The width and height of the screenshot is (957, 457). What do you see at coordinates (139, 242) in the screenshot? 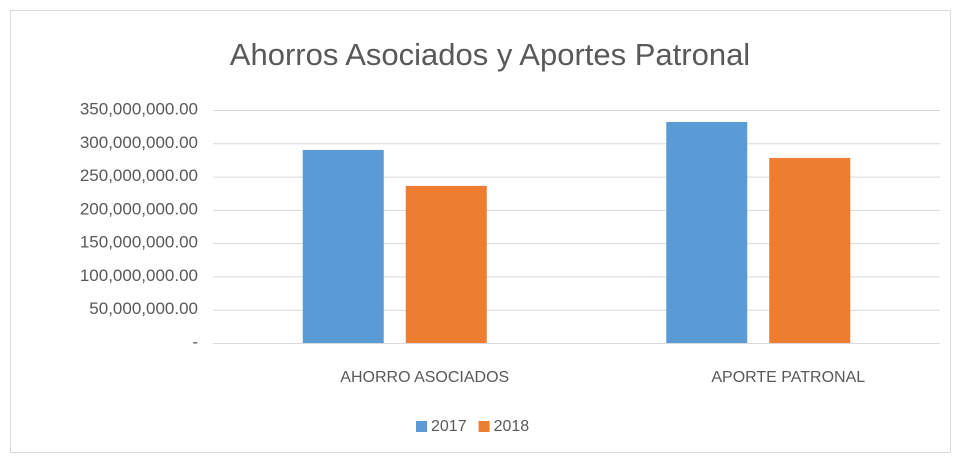
I see `y-tick-label: 150,000,000.00` at bounding box center [139, 242].